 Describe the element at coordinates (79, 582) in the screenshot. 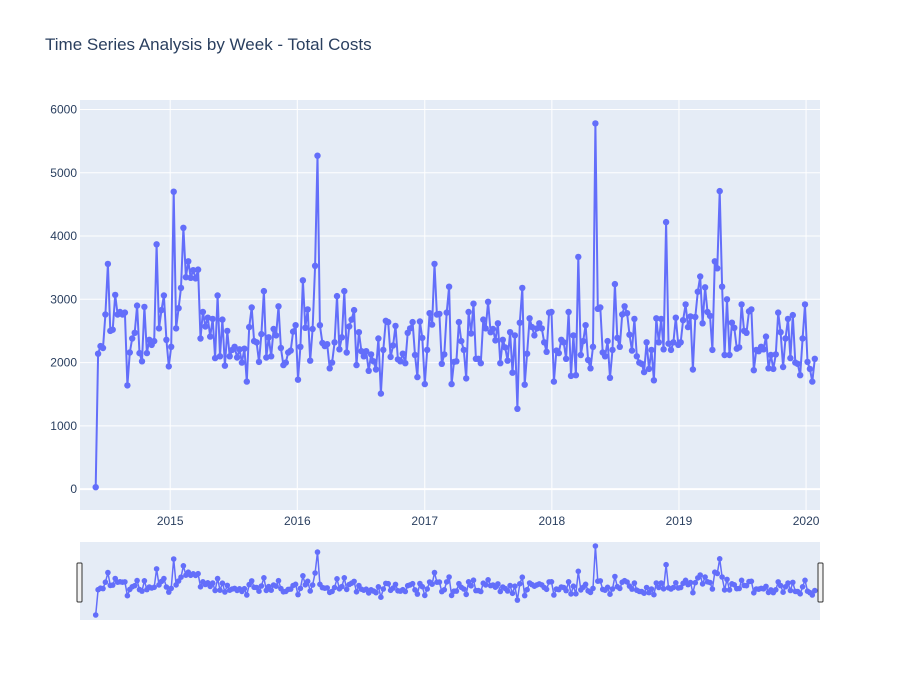

I see `range-slider-left-handle` at that location.